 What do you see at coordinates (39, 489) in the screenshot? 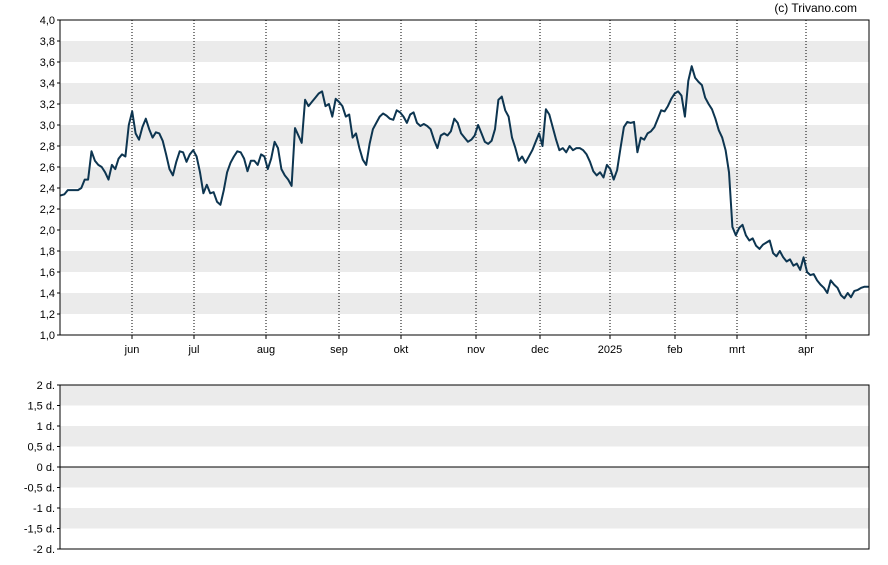
I see `volume-y-tick-label: -0,5 d.` at bounding box center [39, 489].